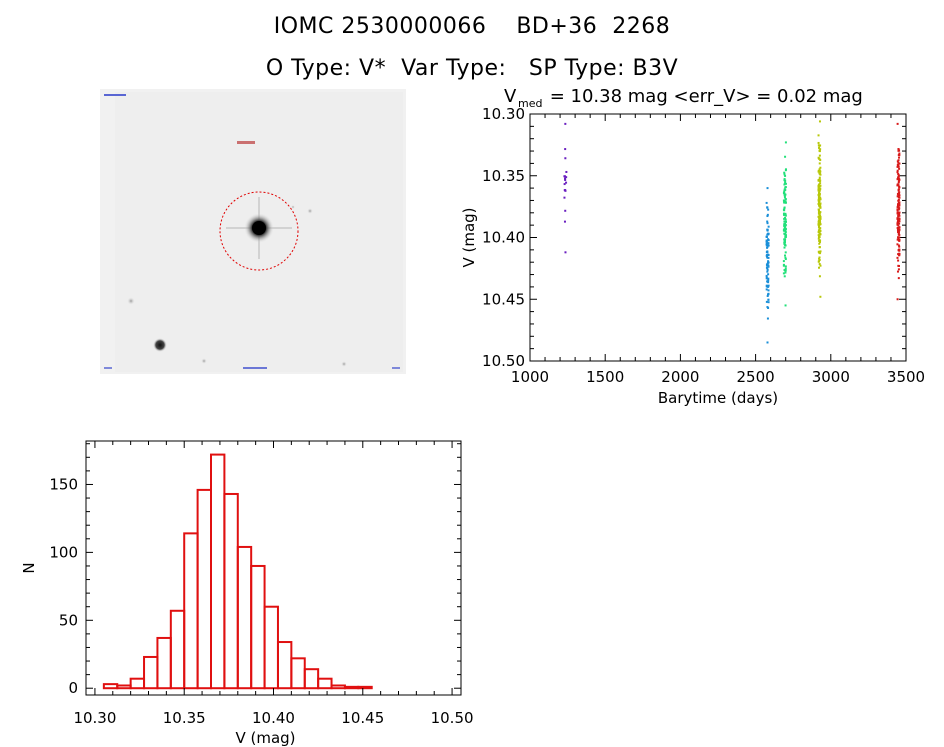  I want to click on lightcurve-title-v: V, so click(510, 96).